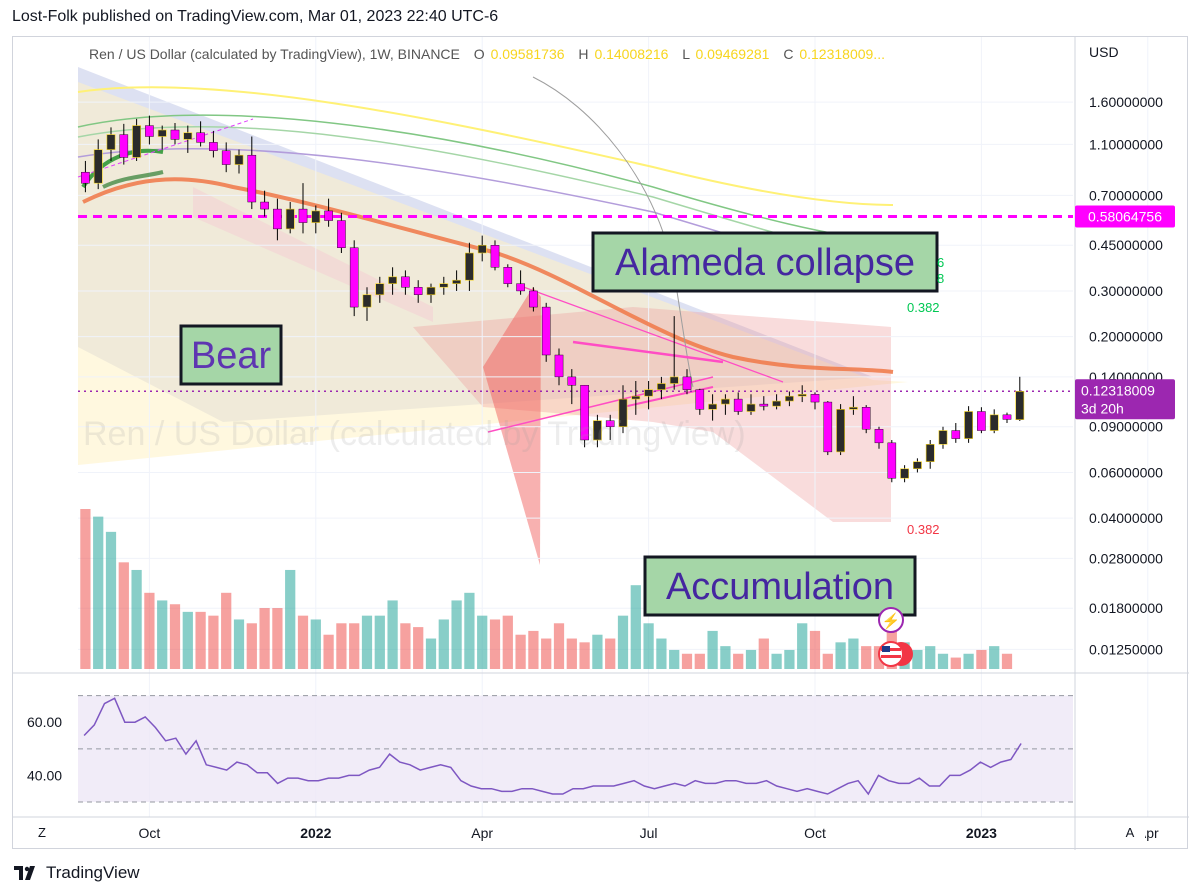 The image size is (1200, 895). Describe the element at coordinates (891, 620) in the screenshot. I see `lightning-event-icon: ⚡` at that location.